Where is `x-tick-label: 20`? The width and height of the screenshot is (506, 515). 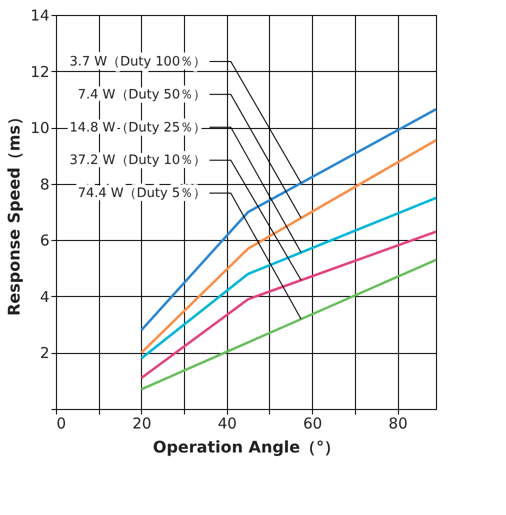 x-tick-label: 20 is located at coordinates (142, 423).